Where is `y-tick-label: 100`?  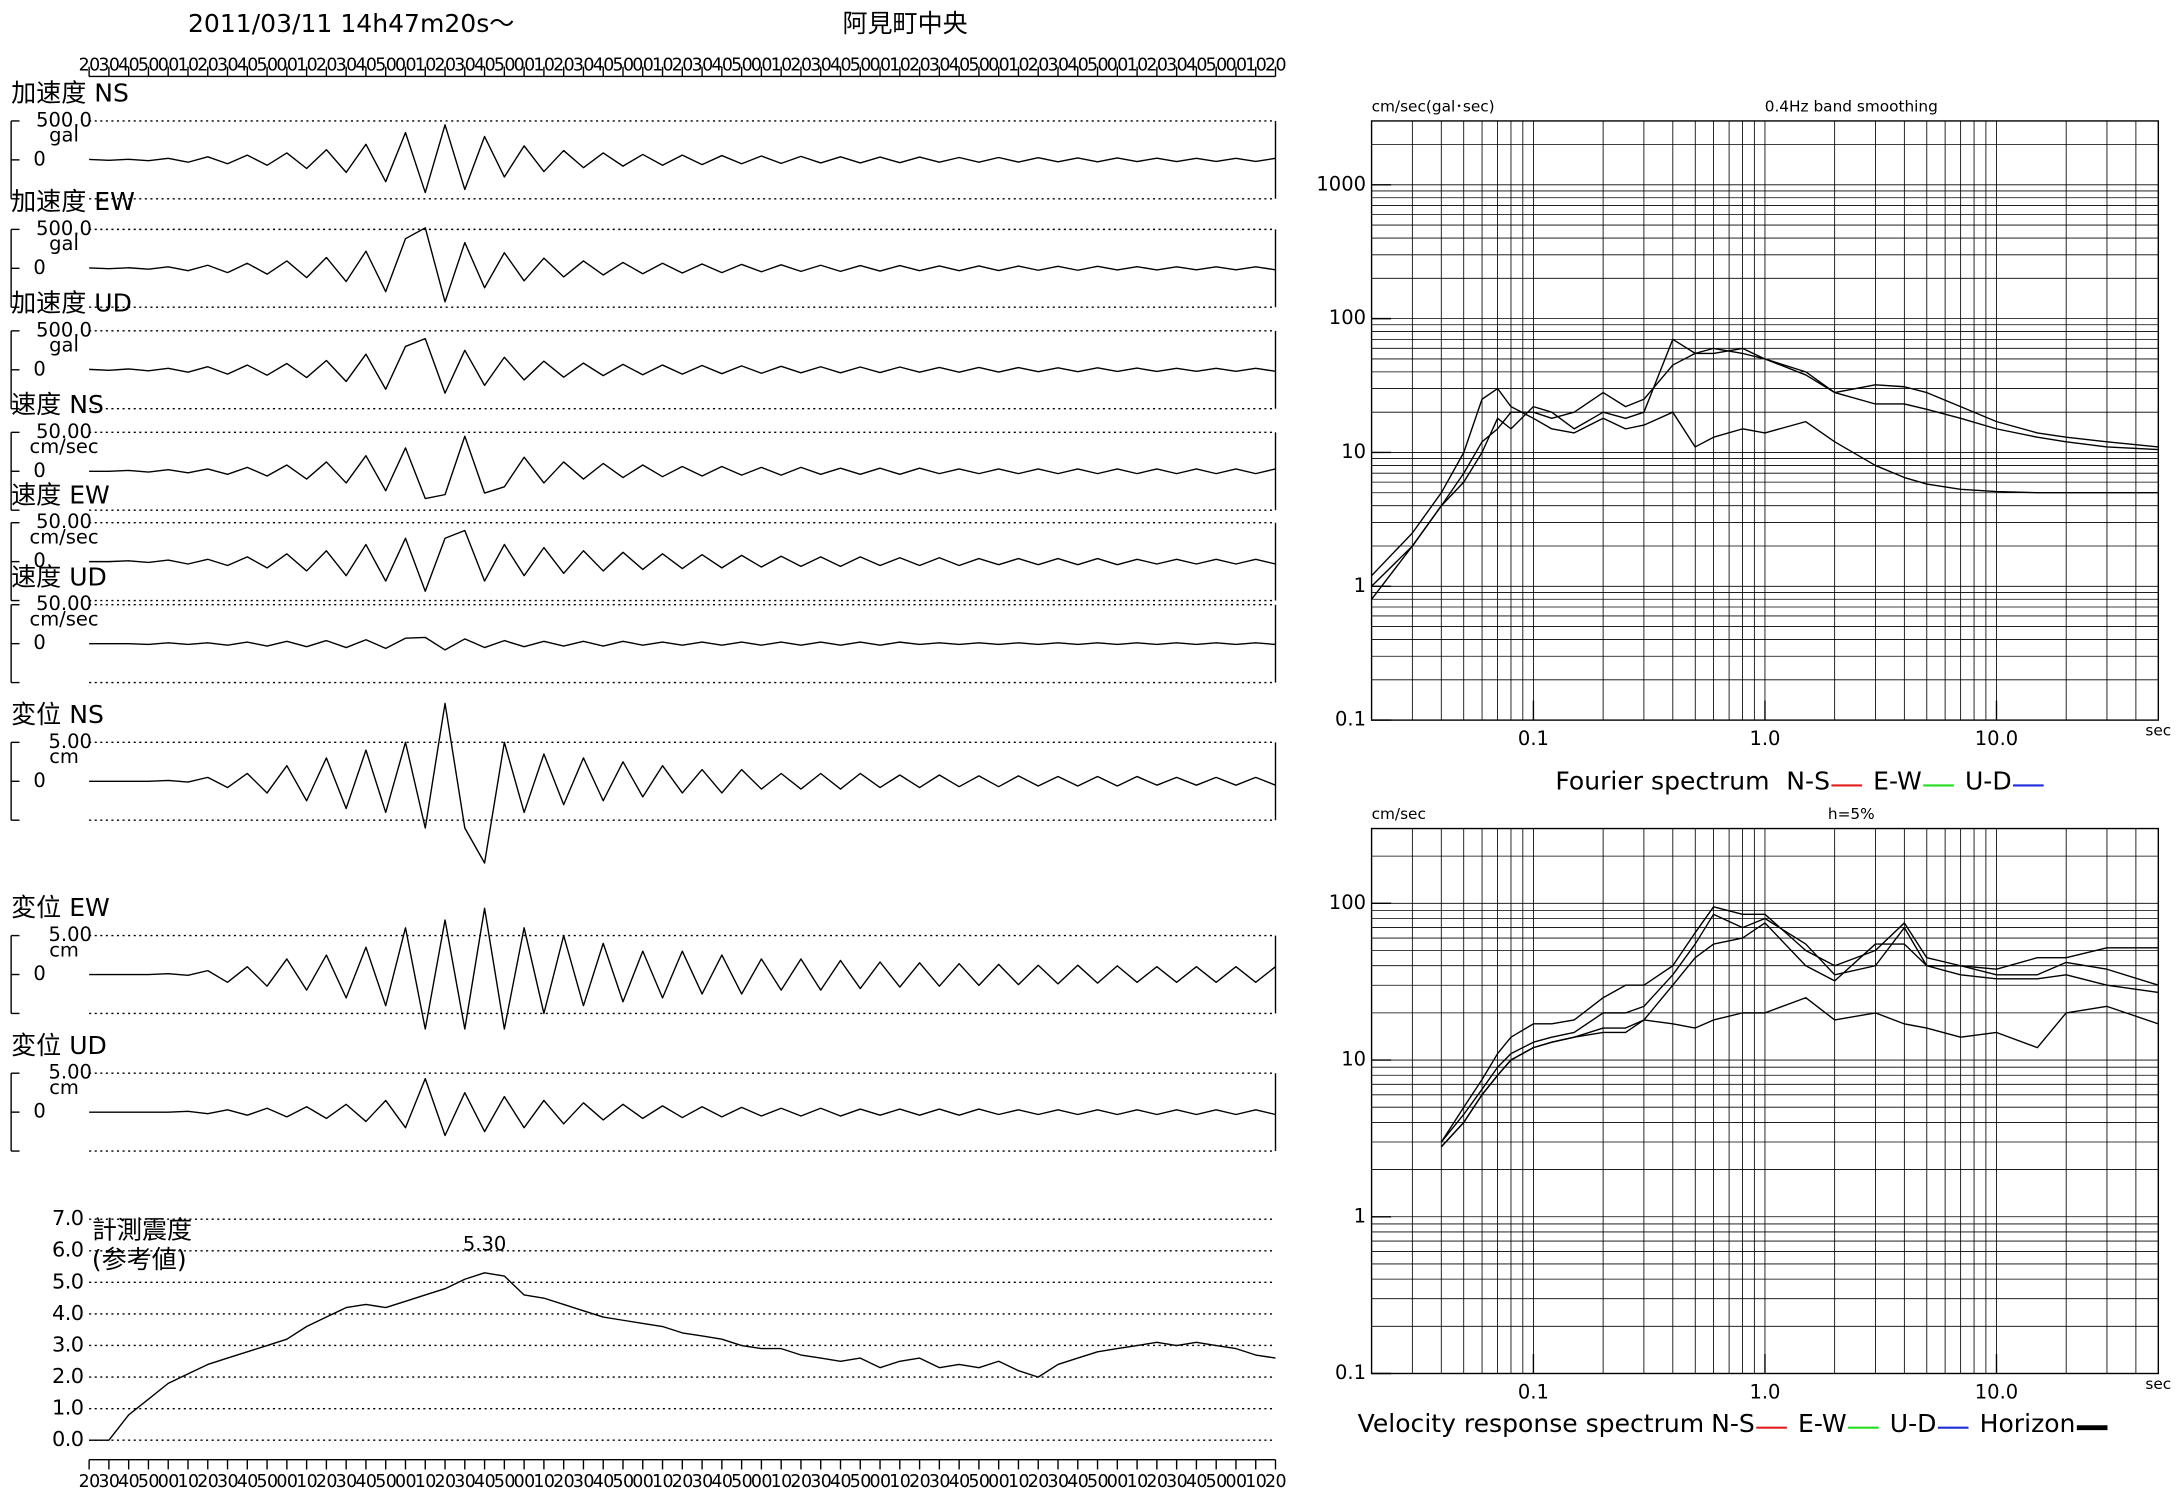
y-tick-label: 100 is located at coordinates (1347, 317).